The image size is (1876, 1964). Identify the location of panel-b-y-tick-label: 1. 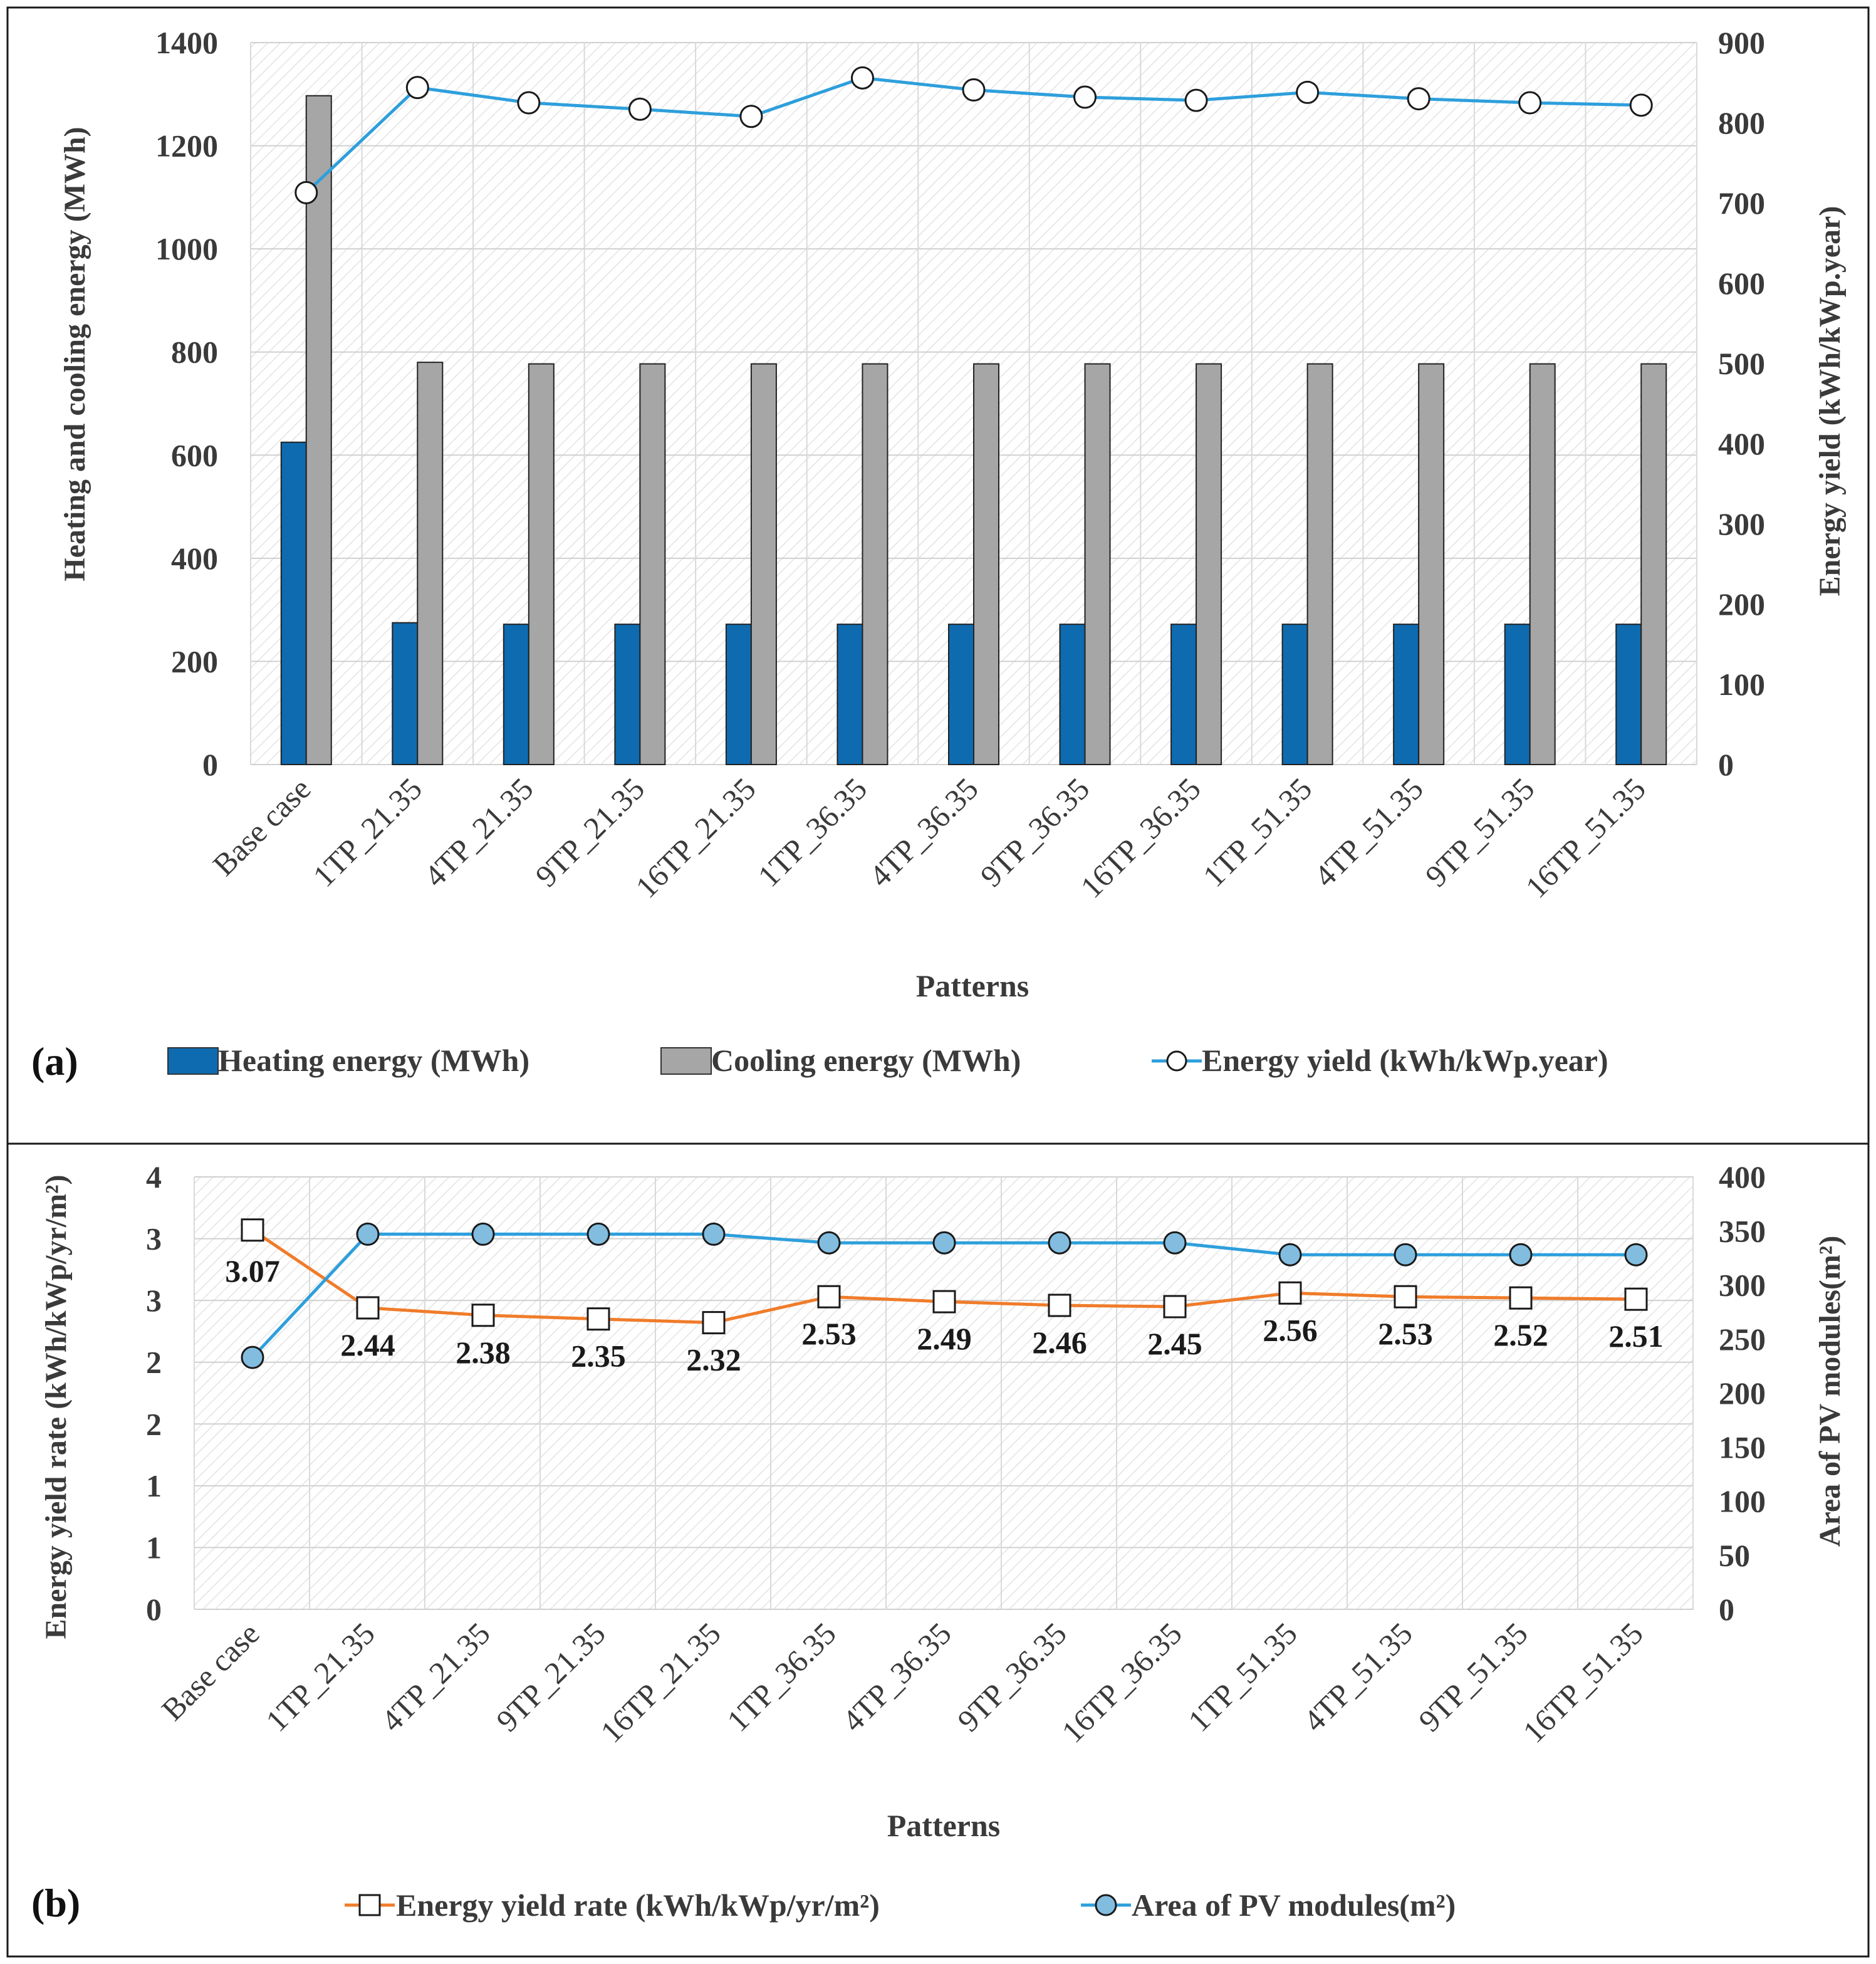
(154, 1485).